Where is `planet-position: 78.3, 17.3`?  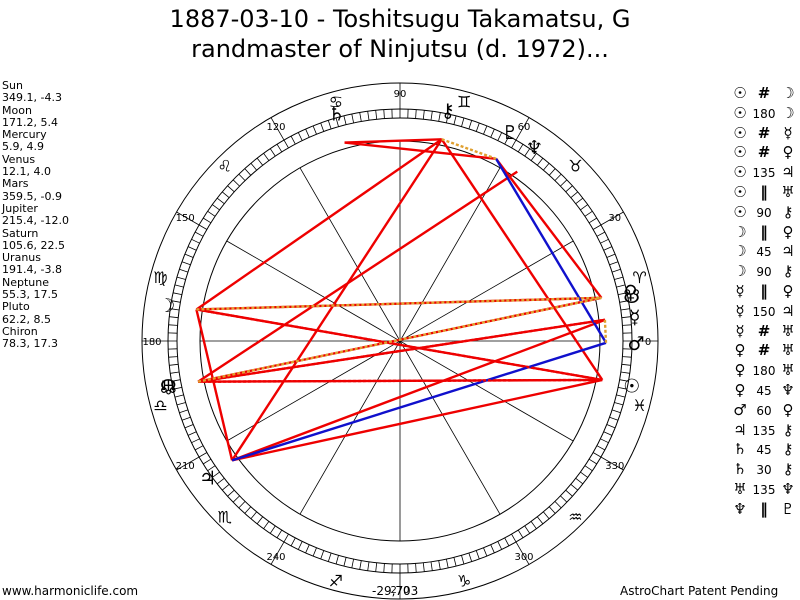 planet-position: 78.3, 17.3 is located at coordinates (30, 344).